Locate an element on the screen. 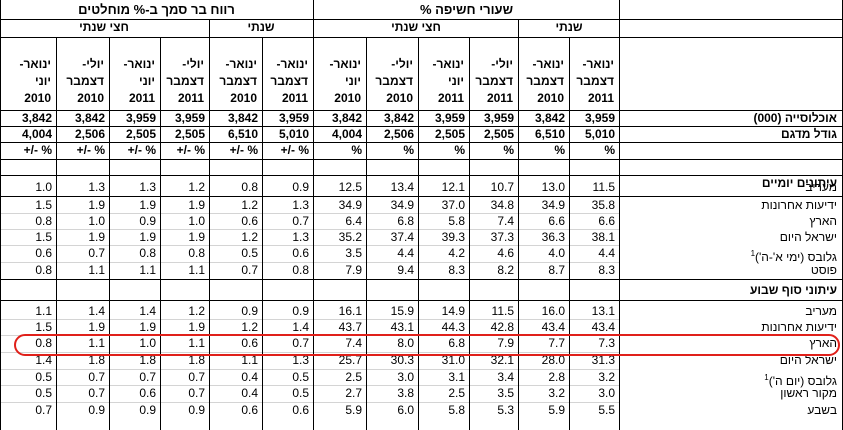  row-label: ישראל היום is located at coordinates (731, 360).